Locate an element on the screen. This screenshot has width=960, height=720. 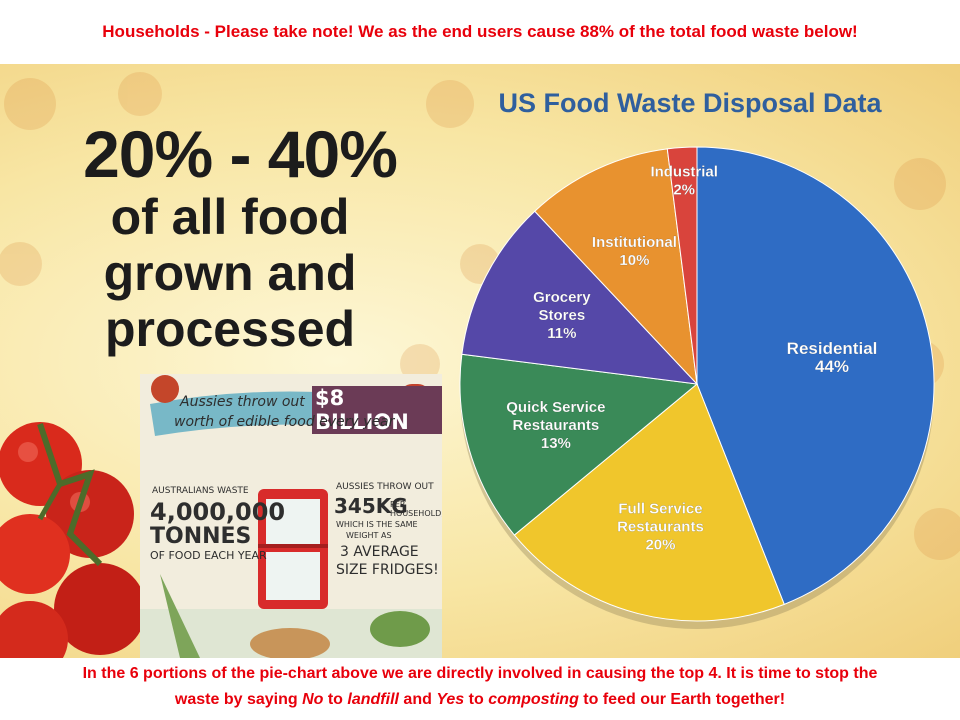
infographic-right-kg: 345KG is located at coordinates (371, 506).